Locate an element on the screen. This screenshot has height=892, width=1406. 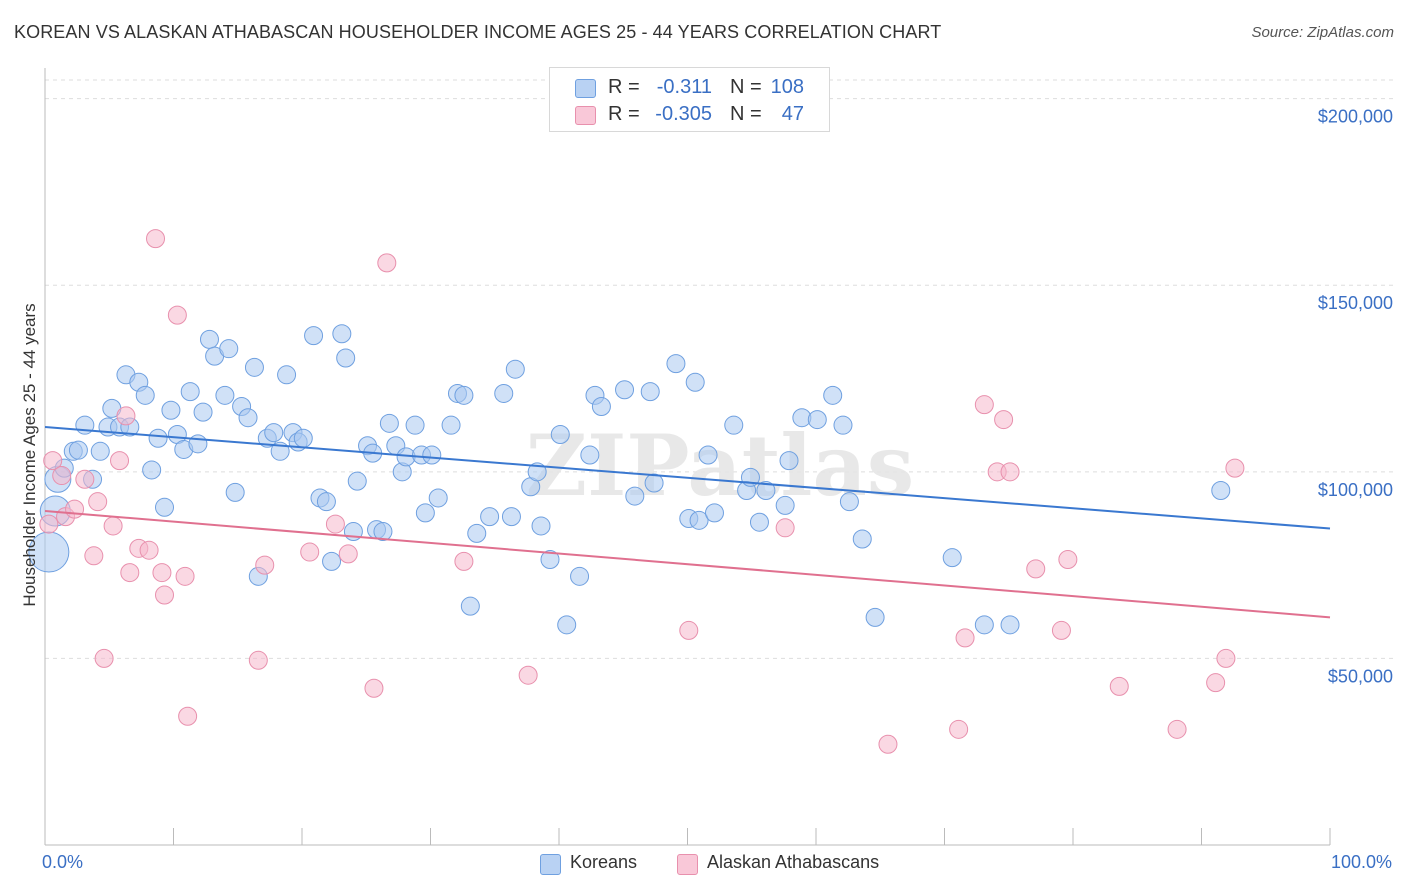
y-axis-label: Householder Income Ages 25 - 44 years is located at coordinates (29, 455).